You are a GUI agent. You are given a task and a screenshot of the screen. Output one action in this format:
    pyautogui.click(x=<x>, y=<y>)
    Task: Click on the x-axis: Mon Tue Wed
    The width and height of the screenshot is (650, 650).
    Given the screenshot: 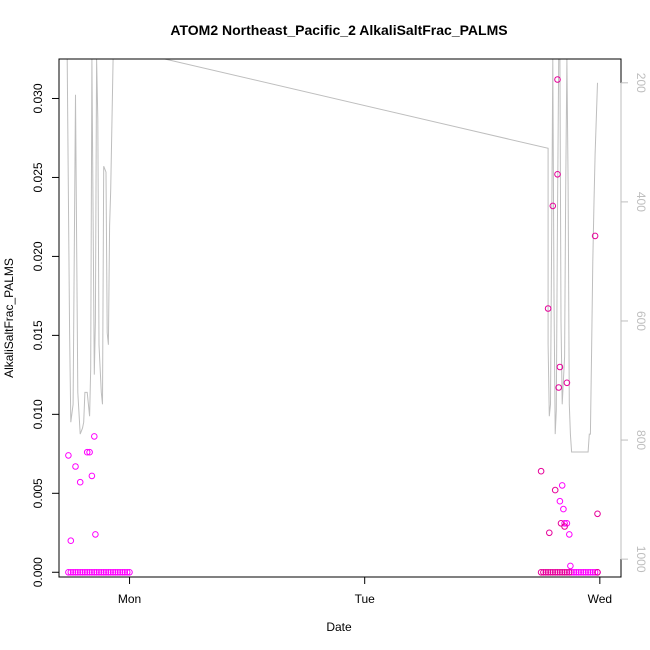 What is the action you would take?
    pyautogui.click(x=365, y=591)
    